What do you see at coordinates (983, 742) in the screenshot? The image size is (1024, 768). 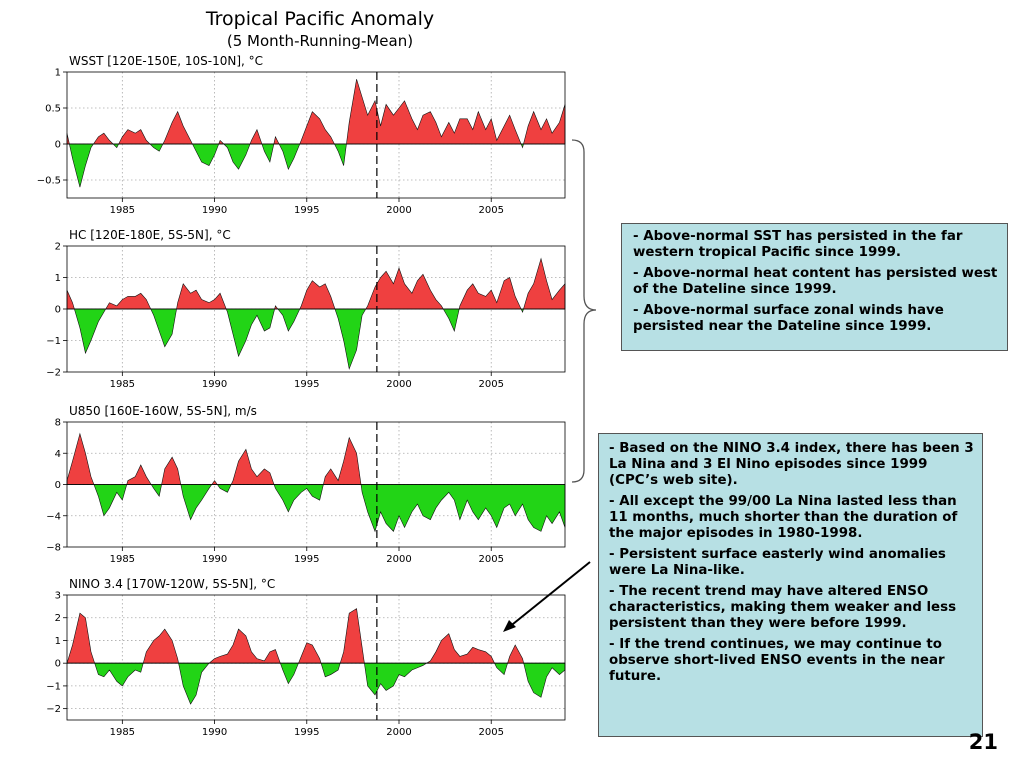 I see `page-number: 21` at bounding box center [983, 742].